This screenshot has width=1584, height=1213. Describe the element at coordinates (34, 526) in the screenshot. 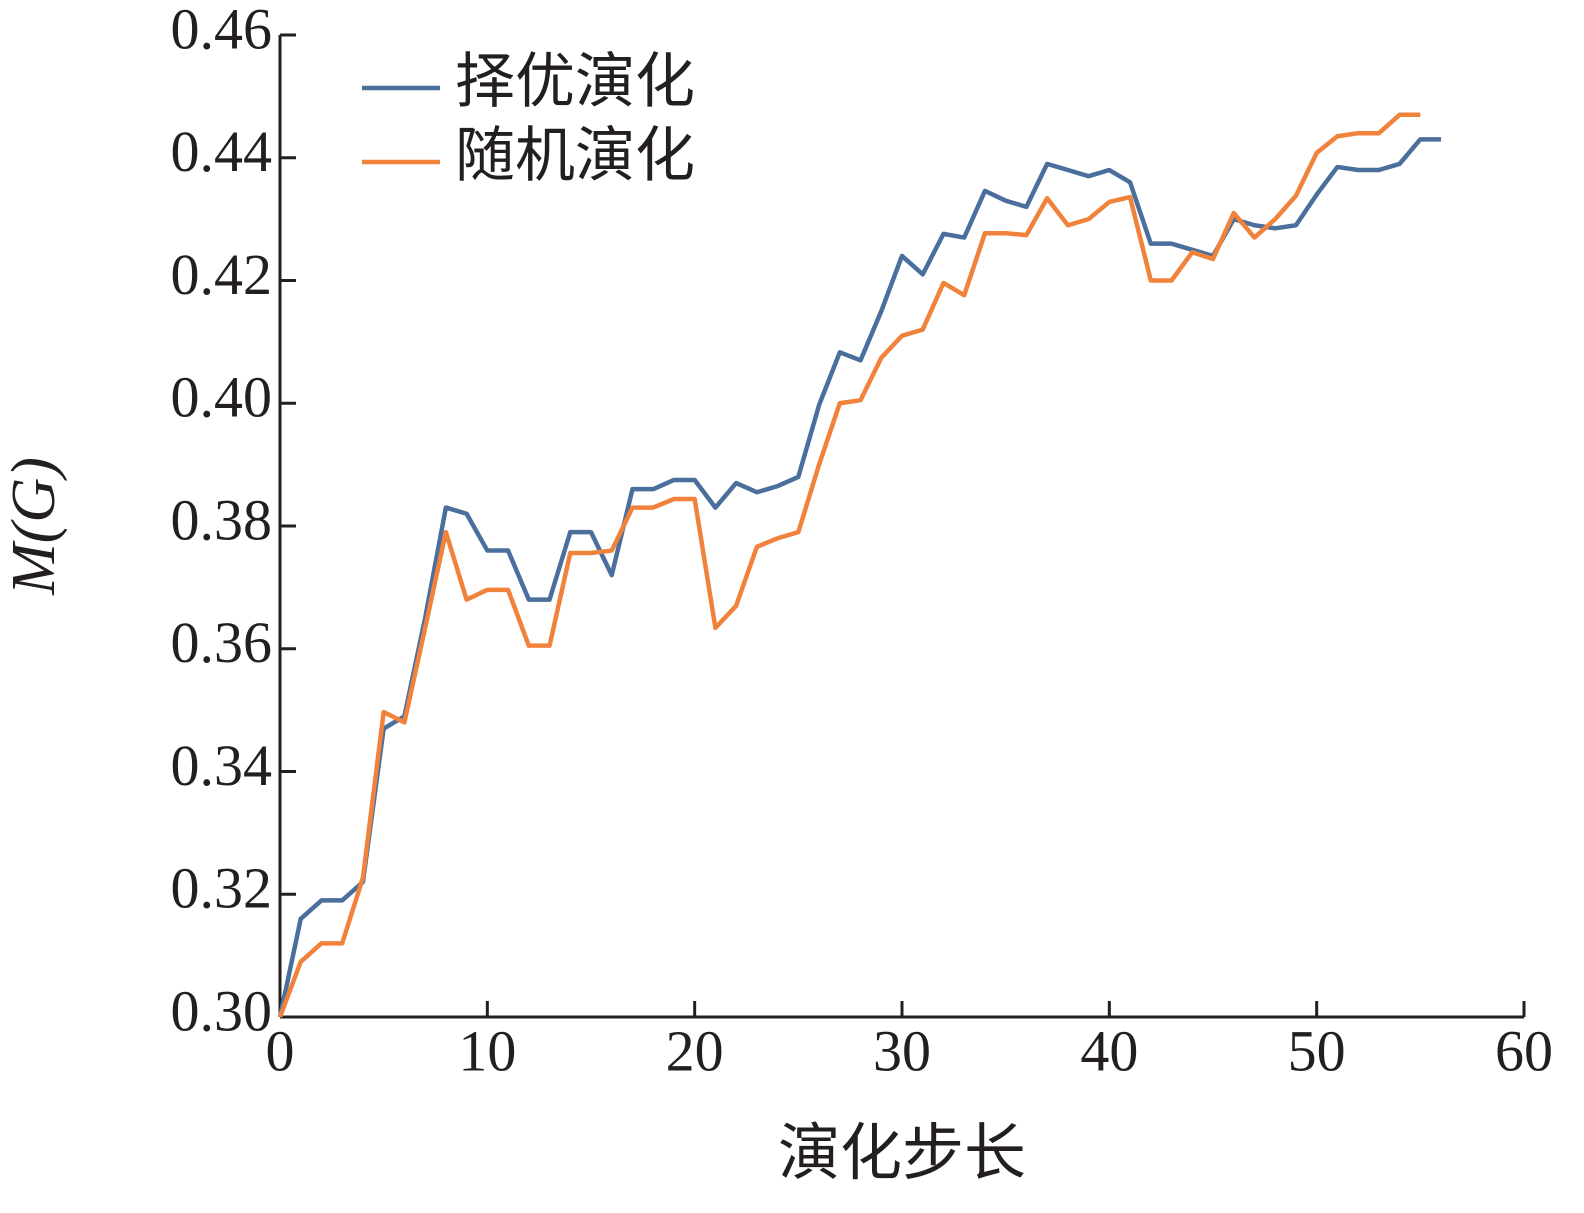

I see `y-axis-label: M(G)` at that location.